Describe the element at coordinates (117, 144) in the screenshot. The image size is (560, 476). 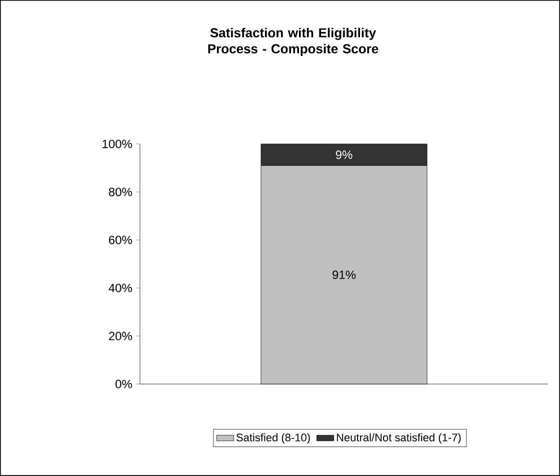
I see `y-tick-label: 100%` at that location.